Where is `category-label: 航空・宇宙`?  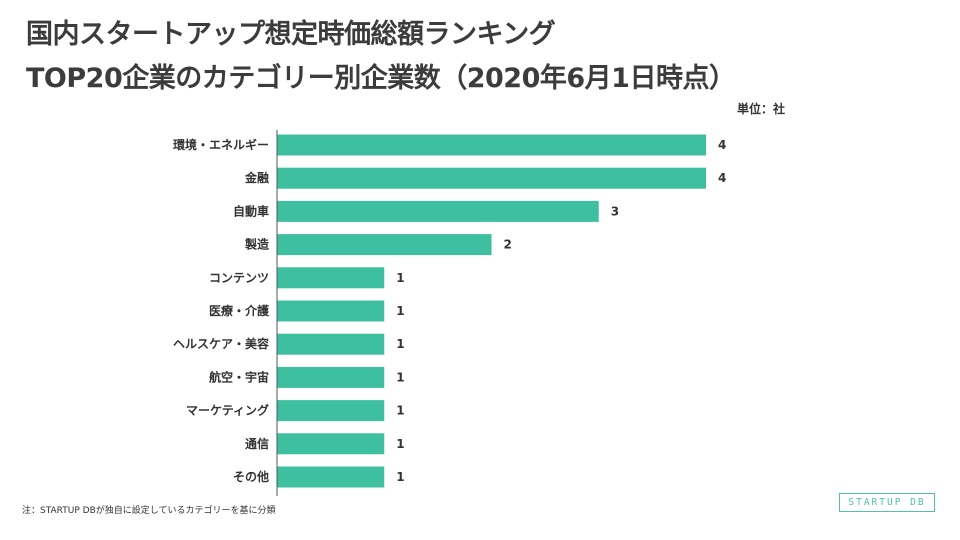 category-label: 航空・宇宙 is located at coordinates (239, 376).